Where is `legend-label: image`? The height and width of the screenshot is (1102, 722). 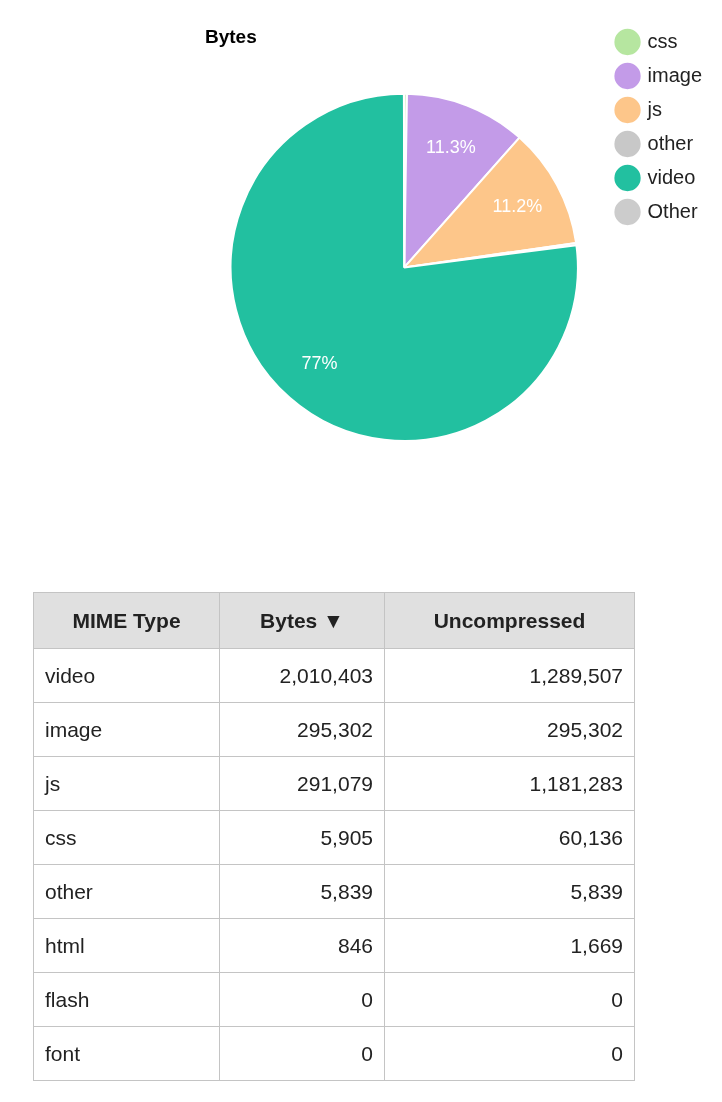
legend-label: image is located at coordinates (675, 74).